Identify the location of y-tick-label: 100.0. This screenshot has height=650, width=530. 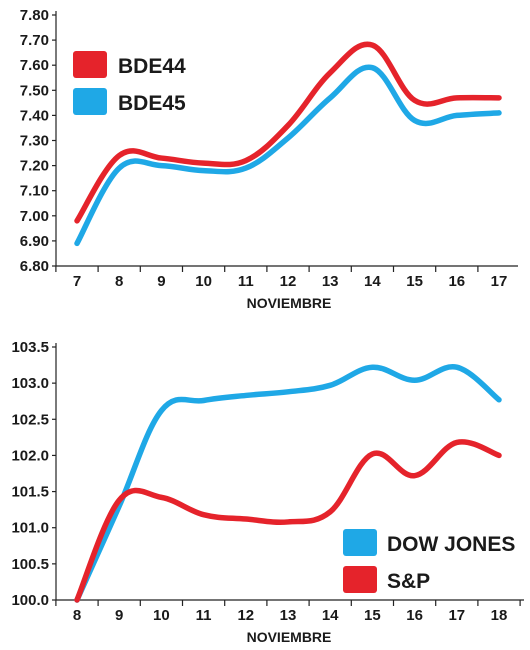
(30, 600).